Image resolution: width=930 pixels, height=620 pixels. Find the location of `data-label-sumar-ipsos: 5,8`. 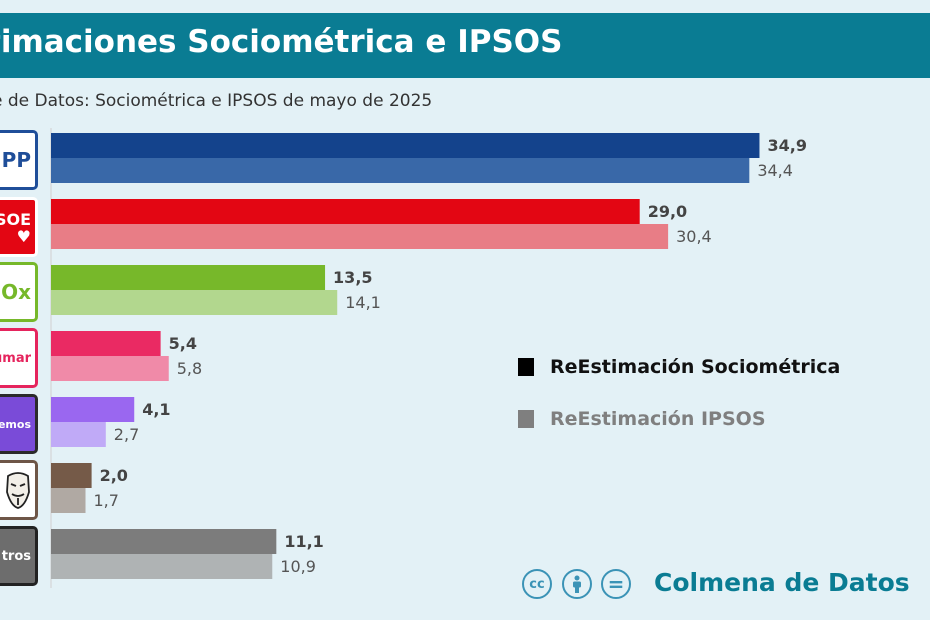

data-label-sumar-ipsos: 5,8 is located at coordinates (189, 368).